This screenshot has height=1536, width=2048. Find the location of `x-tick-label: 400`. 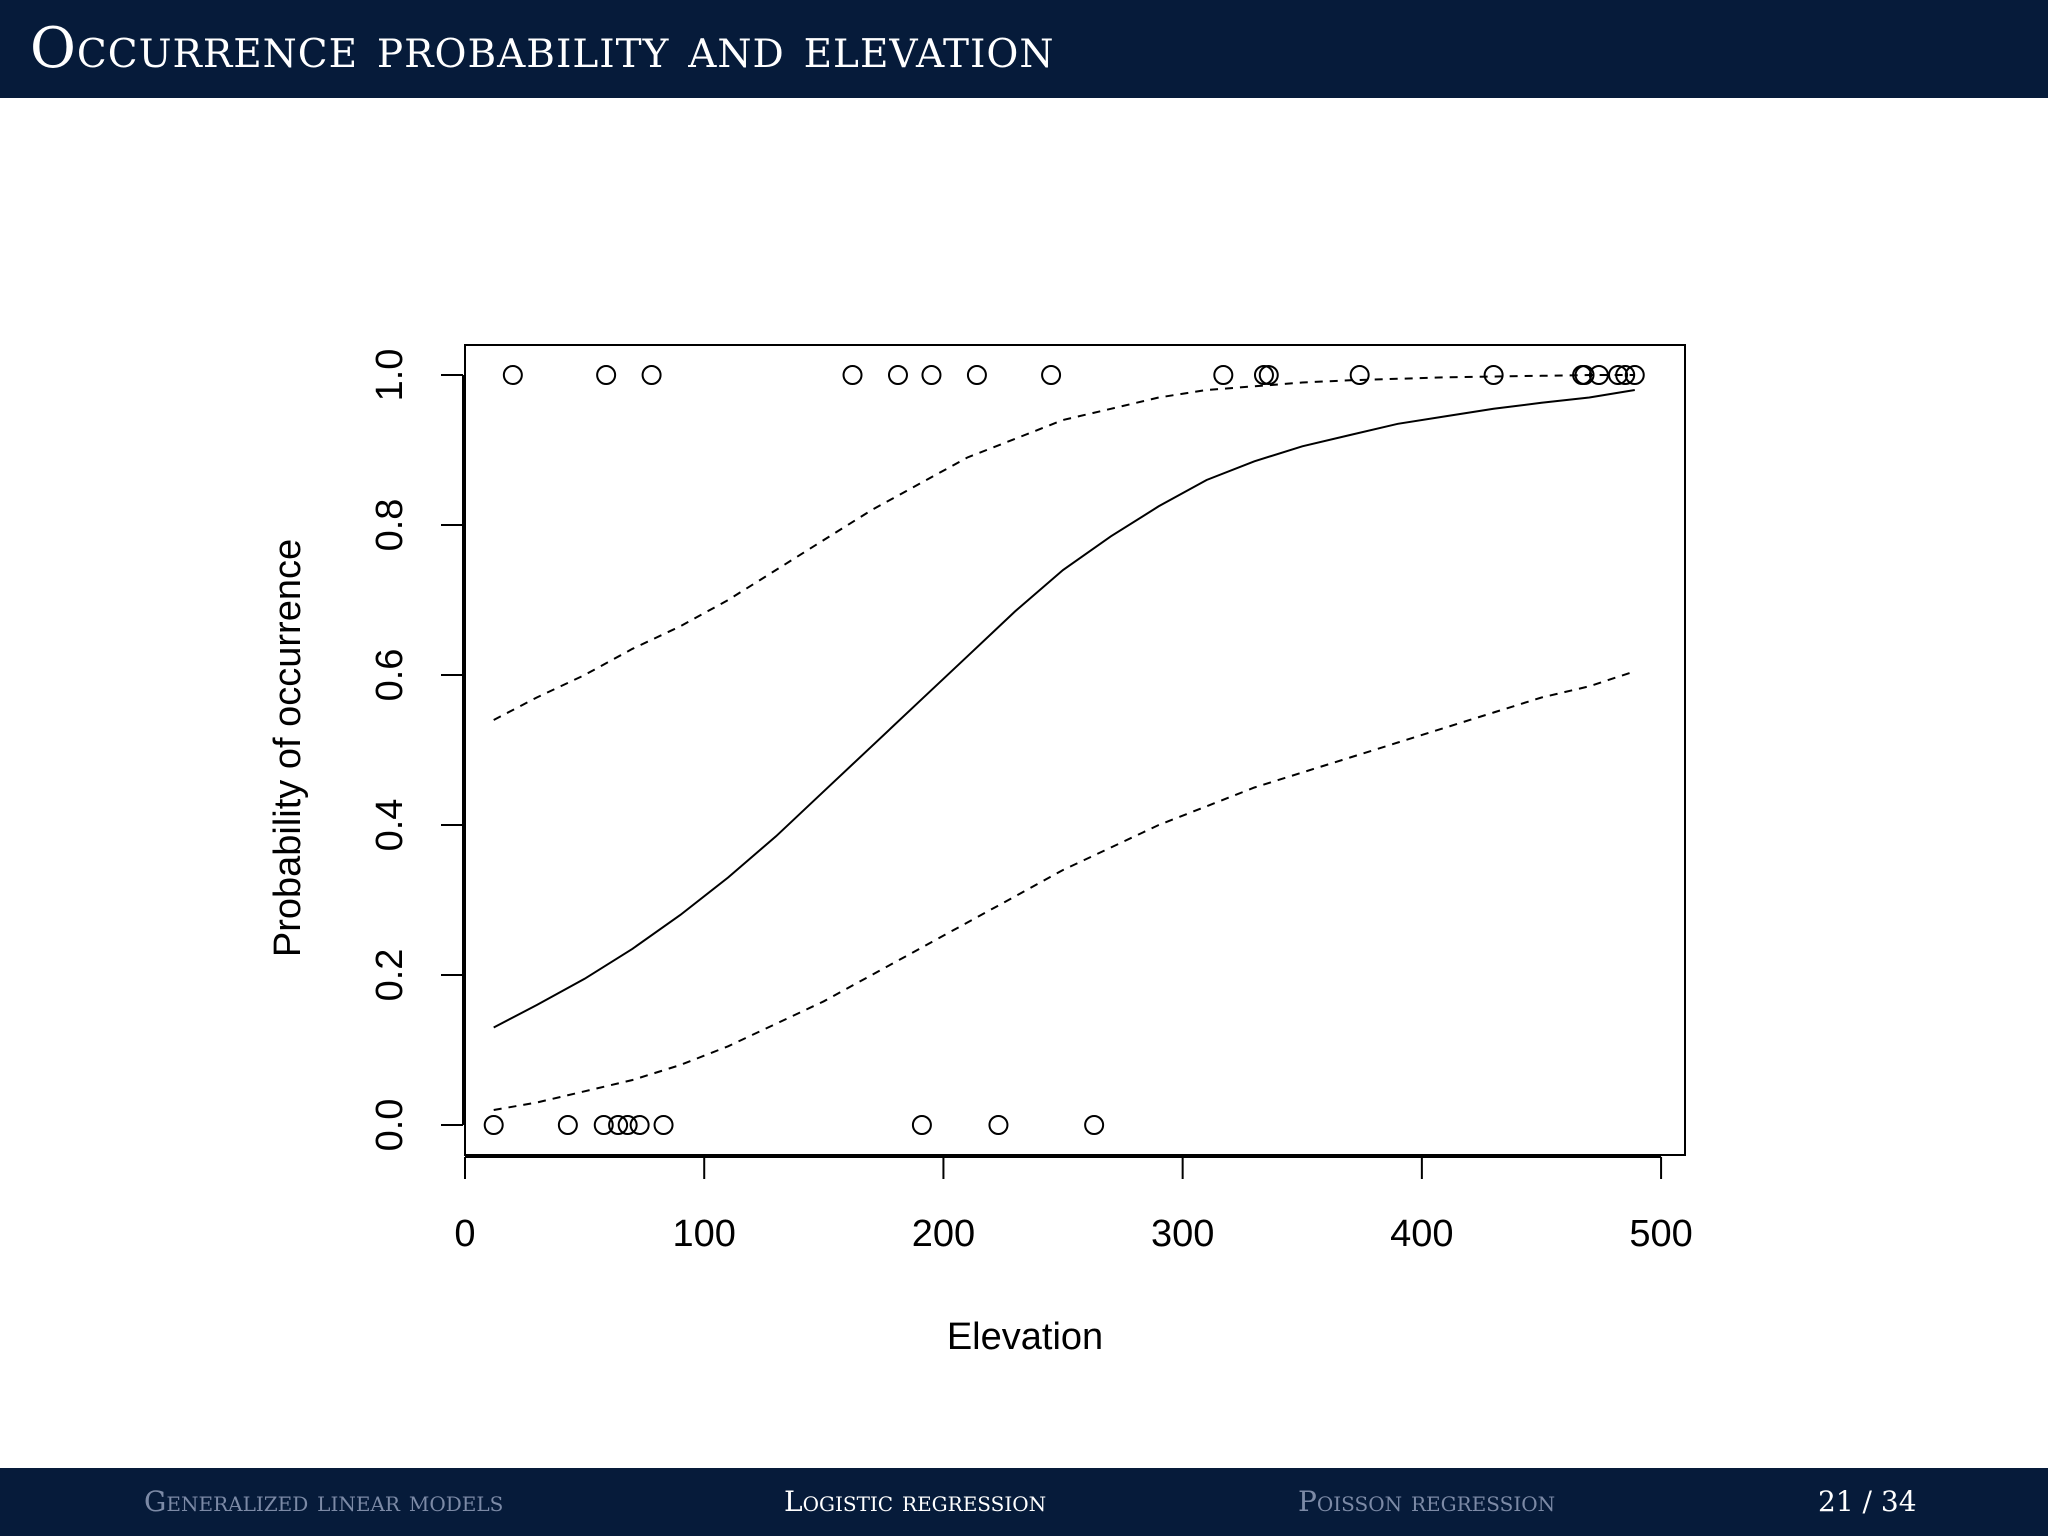

x-tick-label: 400 is located at coordinates (1421, 1234).